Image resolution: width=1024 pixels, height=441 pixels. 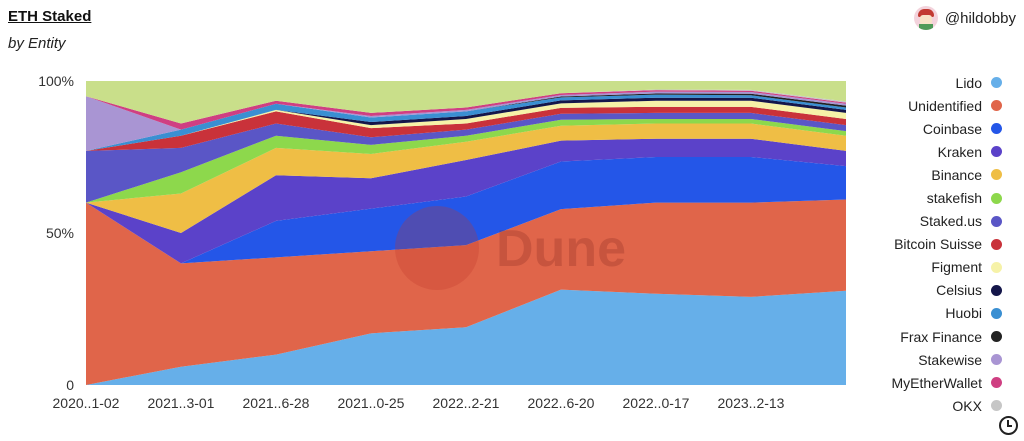 I want to click on legend-label: MyEtherWallet, so click(x=936, y=382).